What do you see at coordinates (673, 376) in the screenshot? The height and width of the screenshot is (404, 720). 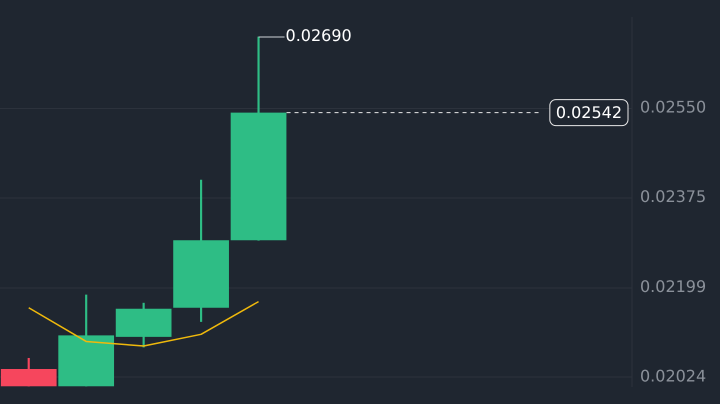 I see `y-tick-label: 0.02024` at bounding box center [673, 376].